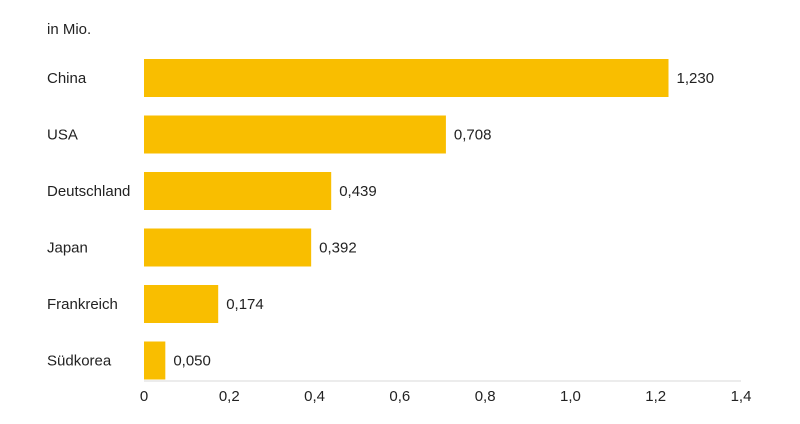 This screenshot has width=800, height=424. I want to click on category-label-deutschland: Deutschland, so click(88, 191).